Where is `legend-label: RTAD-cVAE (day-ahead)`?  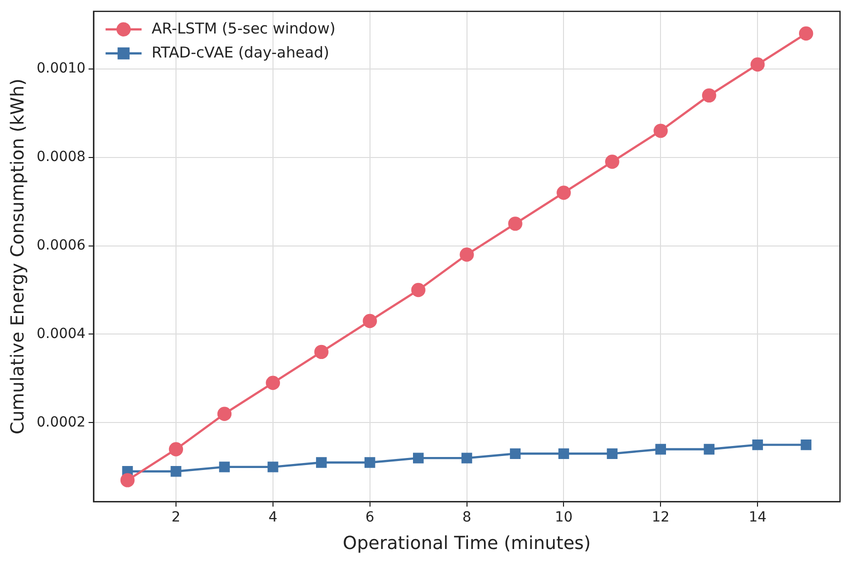
legend-label: RTAD-cVAE (day-ahead) is located at coordinates (241, 52).